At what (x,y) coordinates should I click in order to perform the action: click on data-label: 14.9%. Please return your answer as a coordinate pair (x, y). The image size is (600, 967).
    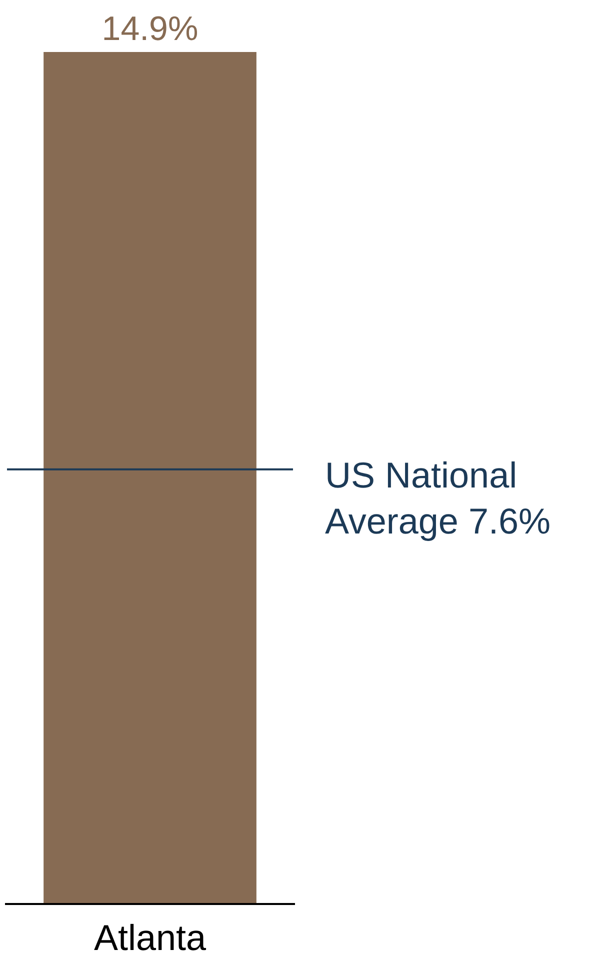
    Looking at the image, I should click on (150, 29).